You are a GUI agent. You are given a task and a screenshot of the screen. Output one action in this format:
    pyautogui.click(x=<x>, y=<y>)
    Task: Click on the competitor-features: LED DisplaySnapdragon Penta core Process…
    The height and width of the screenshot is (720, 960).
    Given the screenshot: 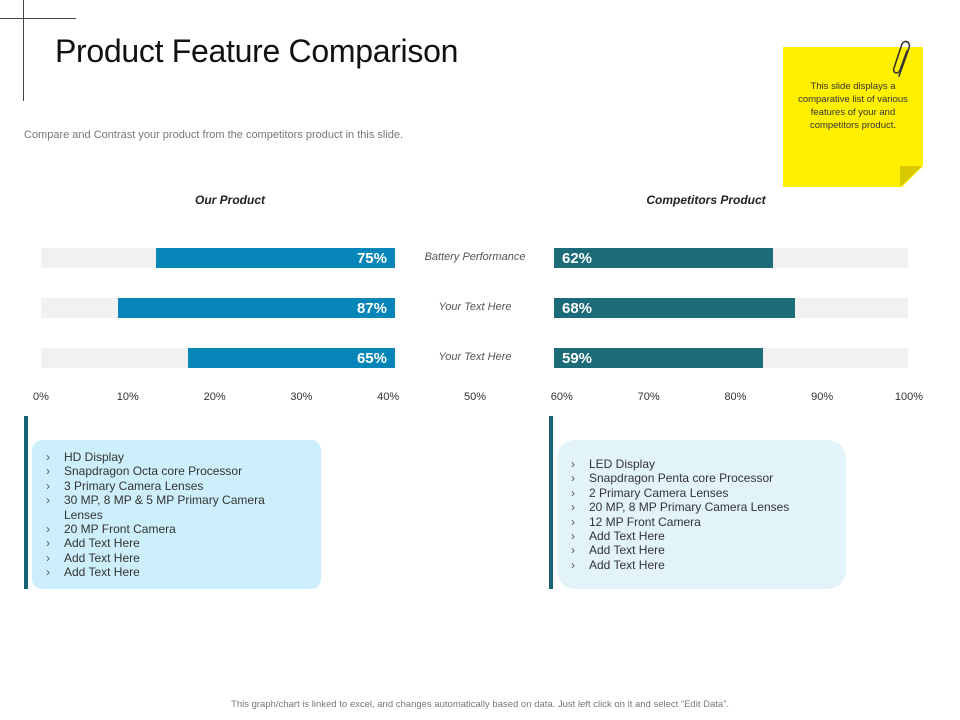 What is the action you would take?
    pyautogui.click(x=701, y=514)
    